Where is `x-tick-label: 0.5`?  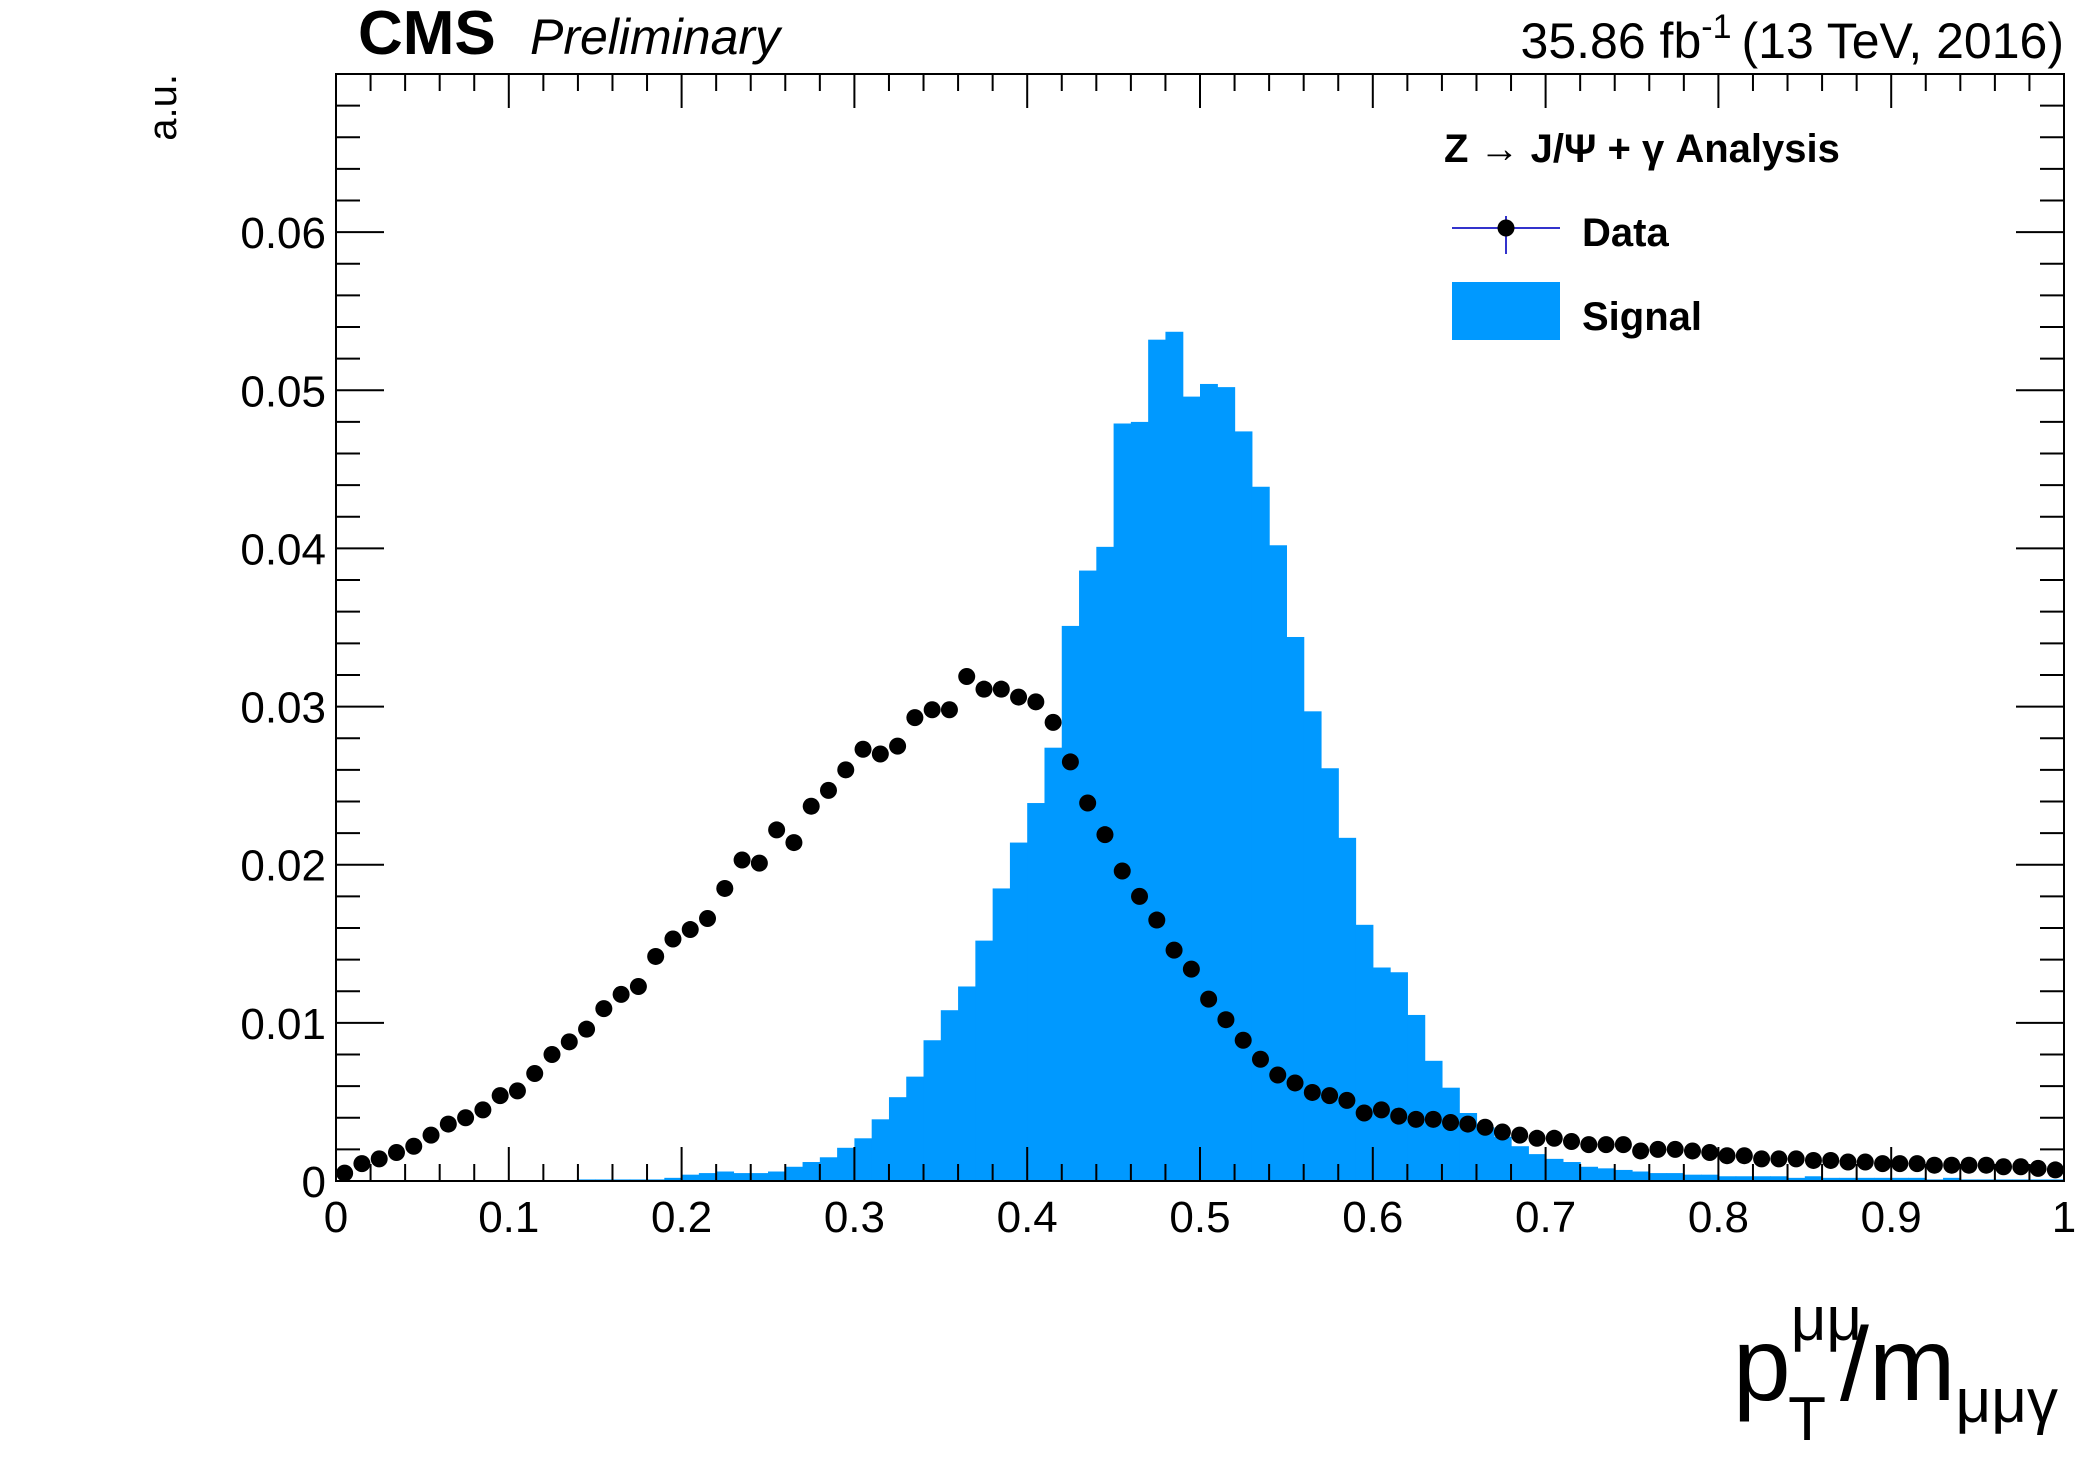
x-tick-label: 0.5 is located at coordinates (1199, 1217).